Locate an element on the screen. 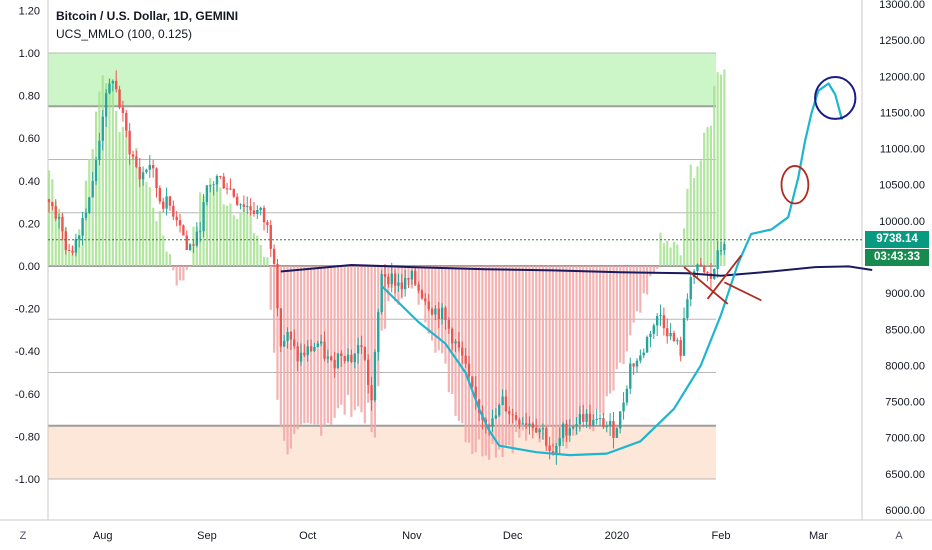 The width and height of the screenshot is (932, 550). red-drawn-circle is located at coordinates (795, 185).